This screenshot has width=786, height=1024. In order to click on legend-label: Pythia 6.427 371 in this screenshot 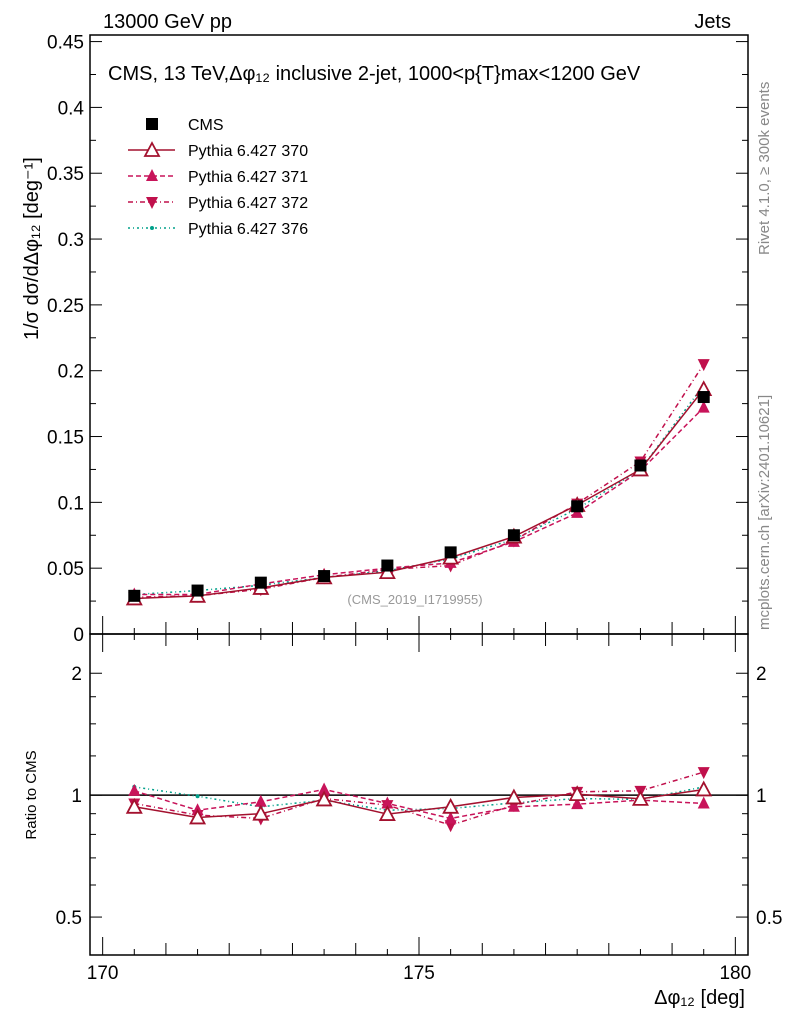, I will do `click(248, 177)`.